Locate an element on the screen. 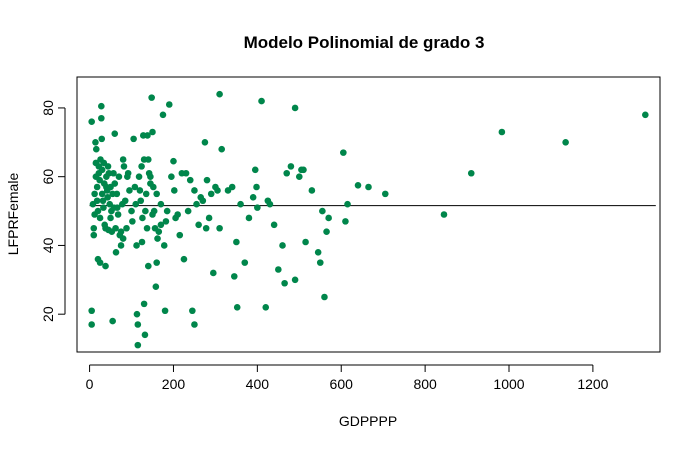 The image size is (700, 450). chart-title: Modelo Polinomial de grado 3 is located at coordinates (364, 42).